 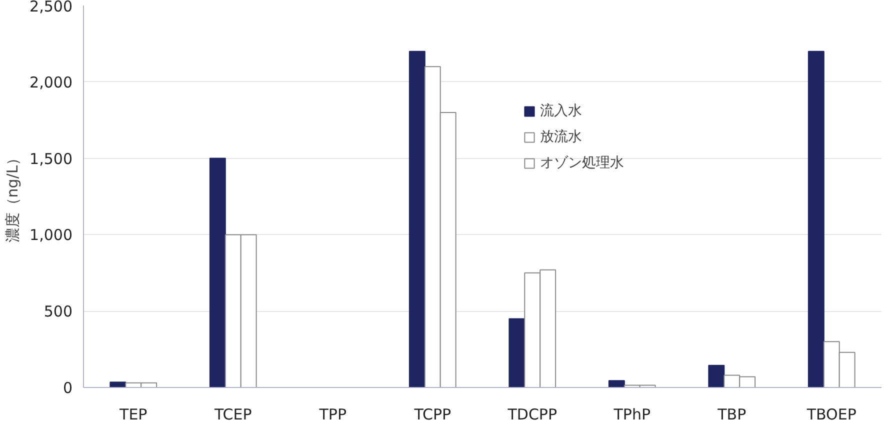 What do you see at coordinates (582, 163) in the screenshot?
I see `legend-label: オゾン処理水` at bounding box center [582, 163].